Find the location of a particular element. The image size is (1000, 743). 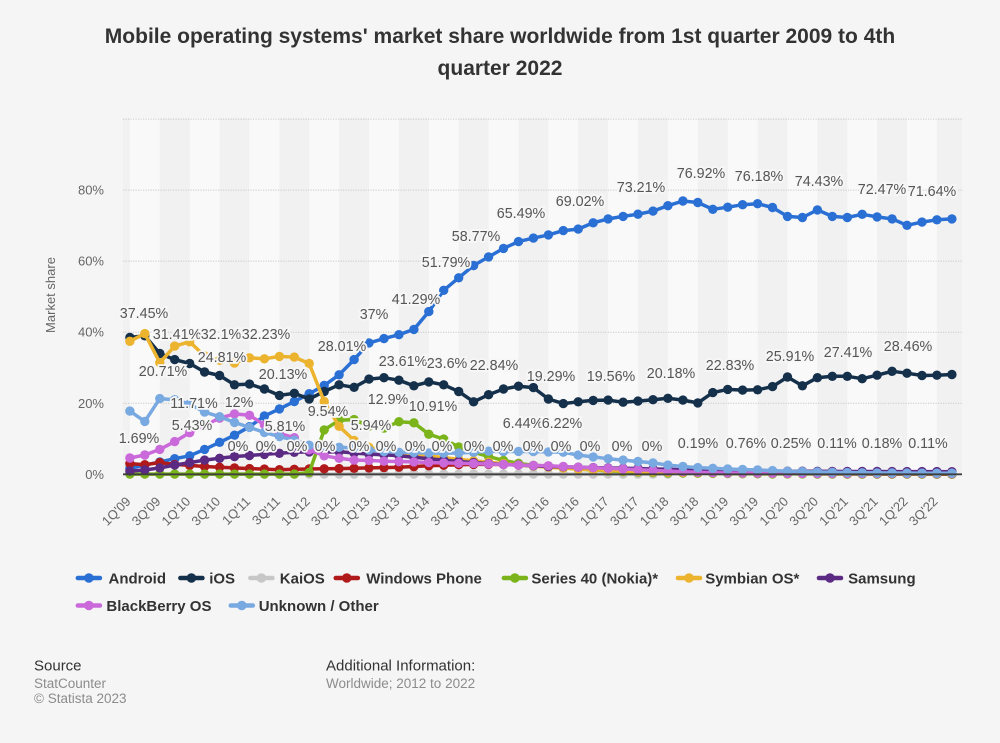

svg-text: Unknown / Other is located at coordinates (319, 606).